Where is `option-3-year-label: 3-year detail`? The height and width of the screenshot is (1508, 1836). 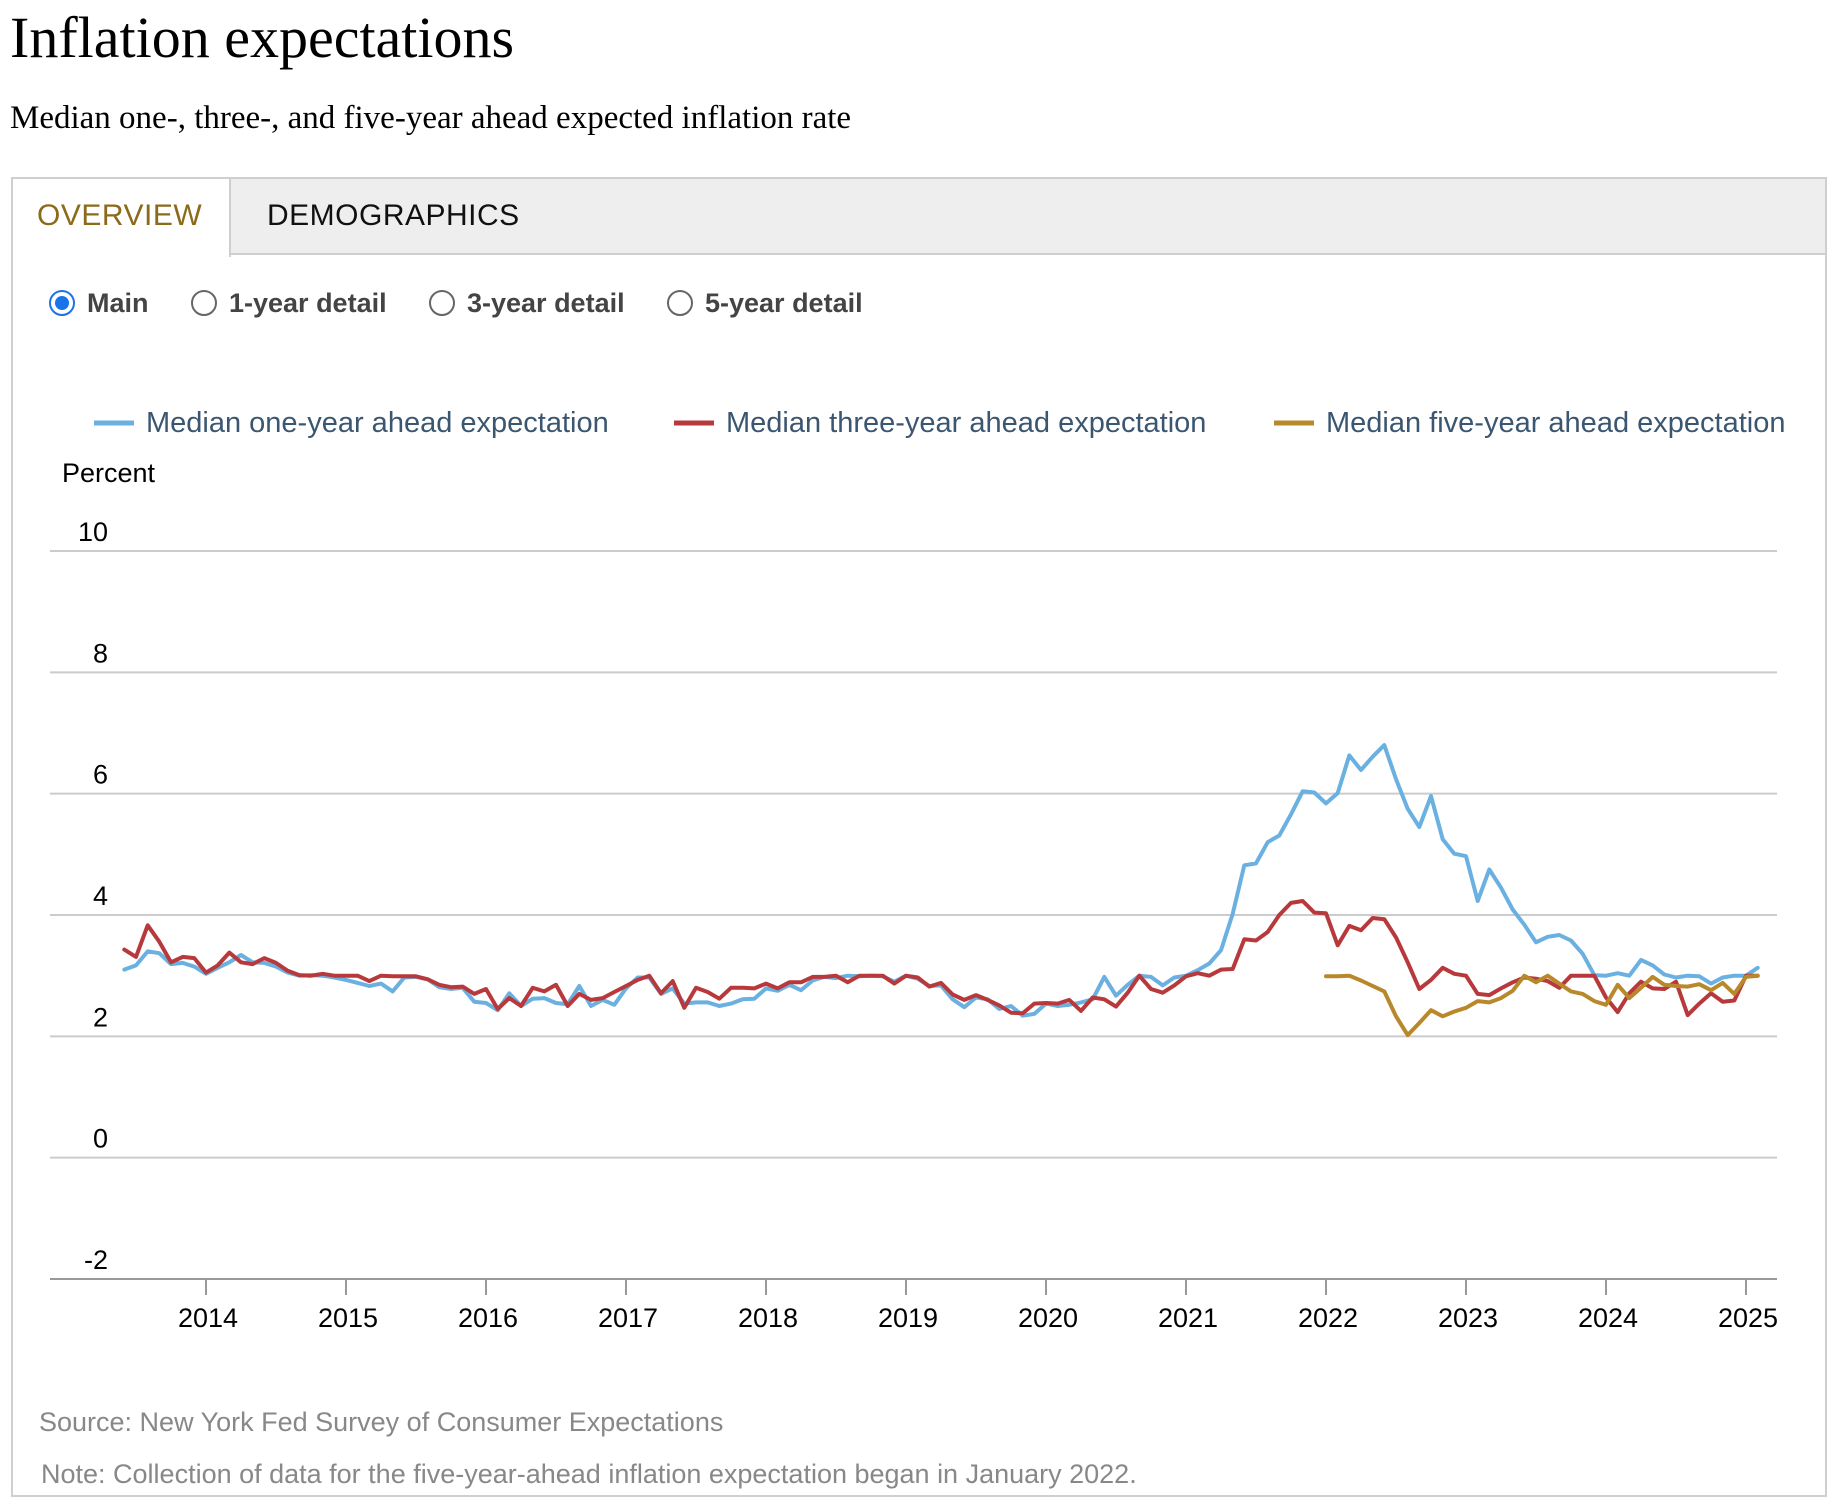
option-3-year-label: 3-year detail is located at coordinates (546, 302).